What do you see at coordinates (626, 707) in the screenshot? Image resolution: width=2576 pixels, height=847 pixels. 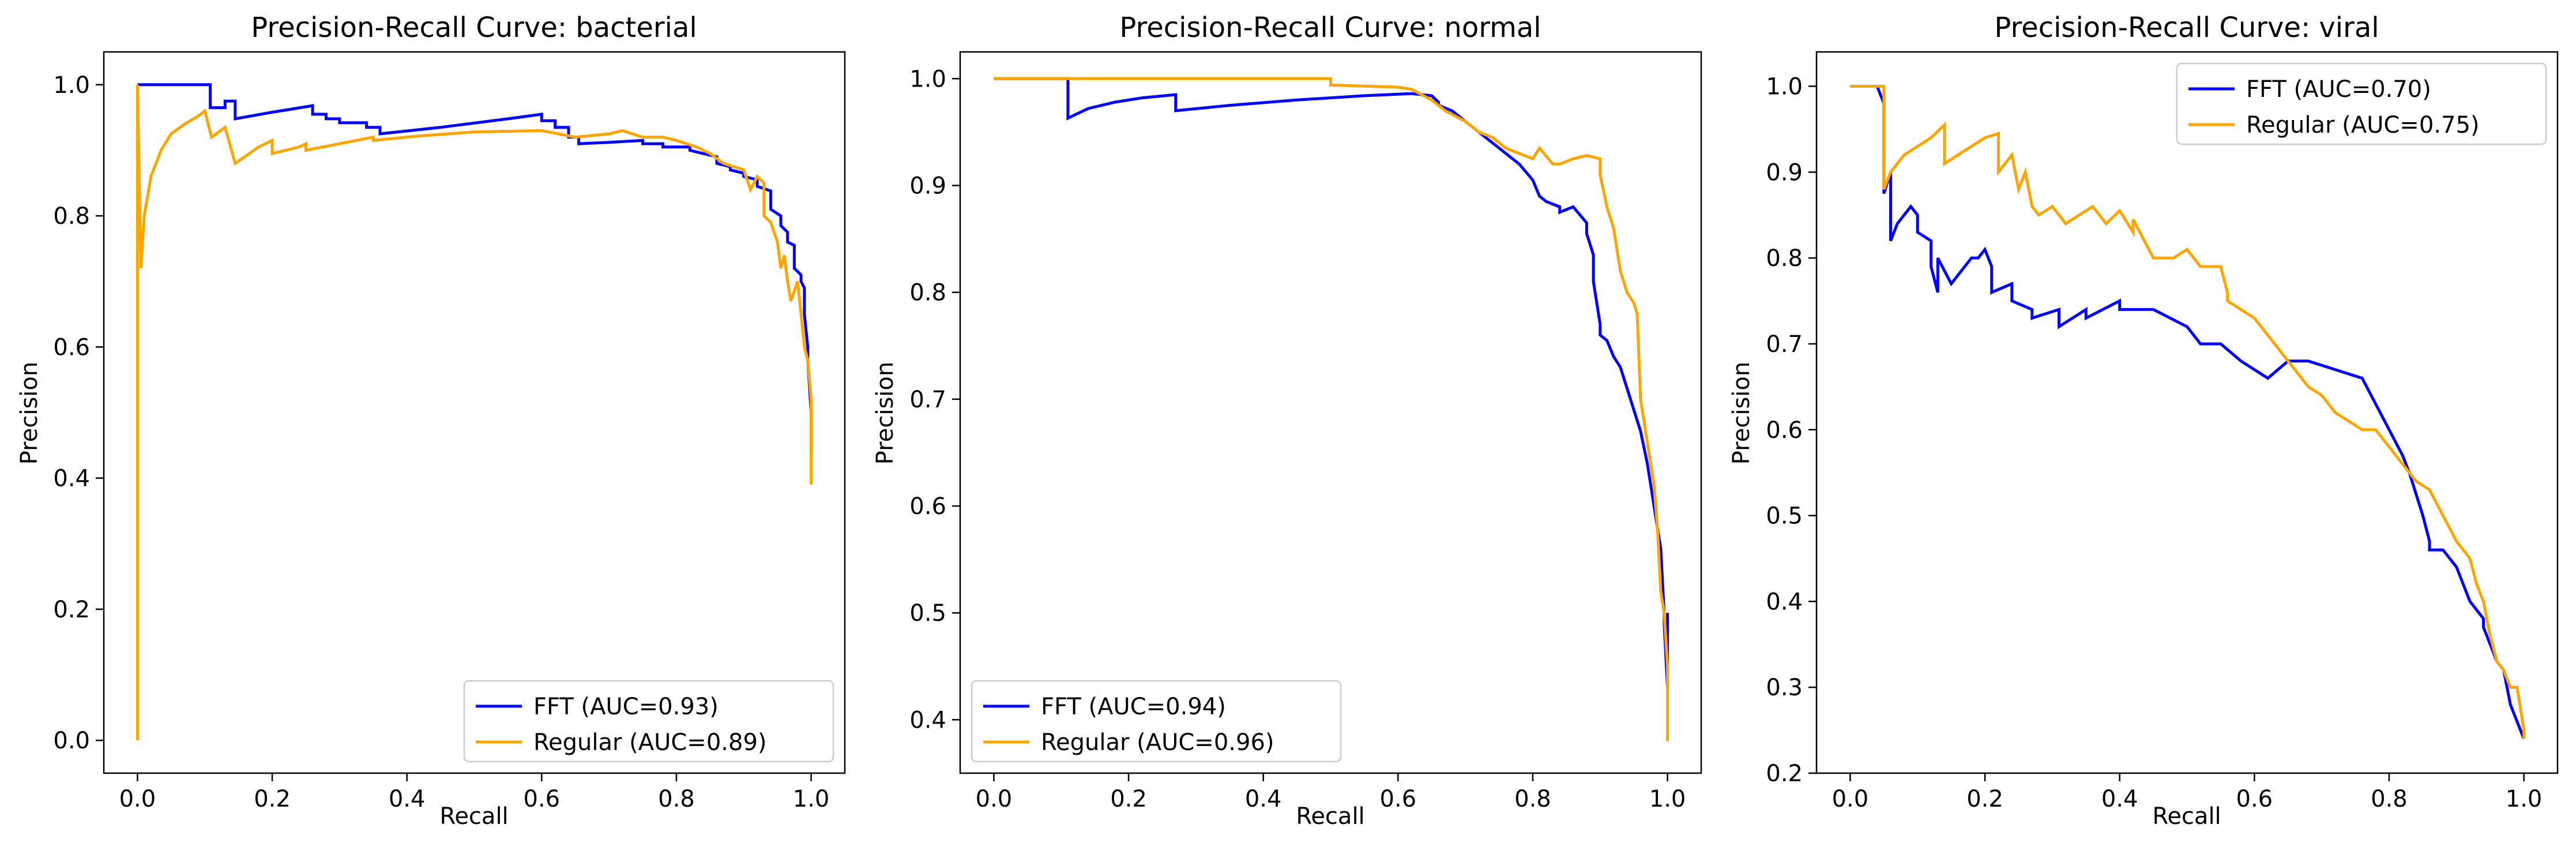 I see `legend-label-fft: FFT (AUC=0.93)` at bounding box center [626, 707].